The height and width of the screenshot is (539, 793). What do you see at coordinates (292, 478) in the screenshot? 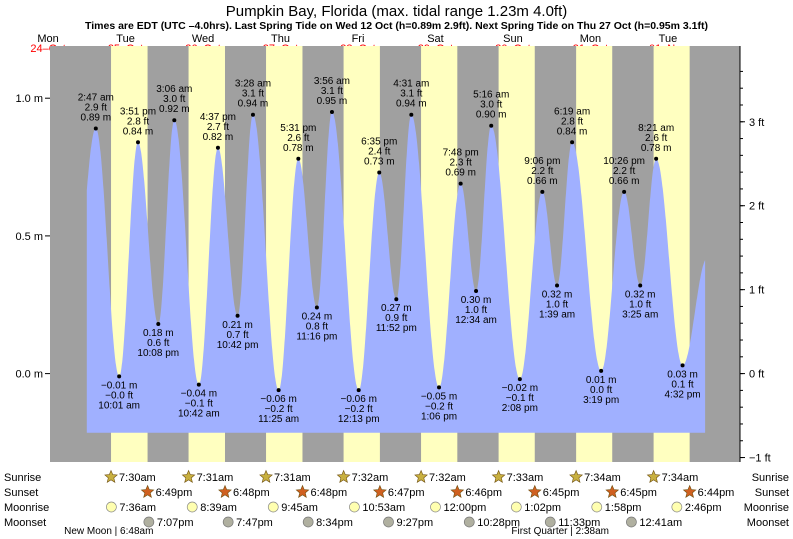
I see `sunrise-time: 7:31am` at bounding box center [292, 478].